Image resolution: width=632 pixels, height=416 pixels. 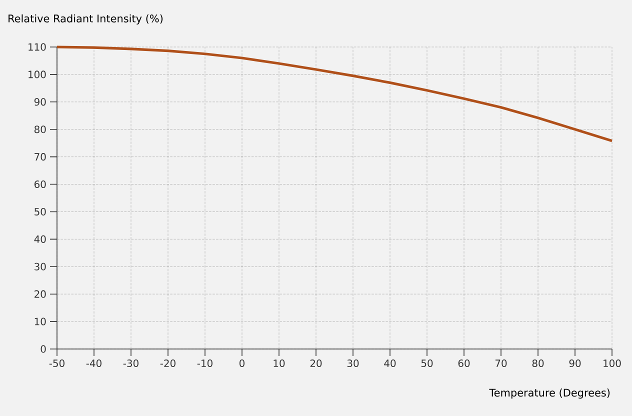 I want to click on y-tick-label: 10, so click(x=40, y=322).